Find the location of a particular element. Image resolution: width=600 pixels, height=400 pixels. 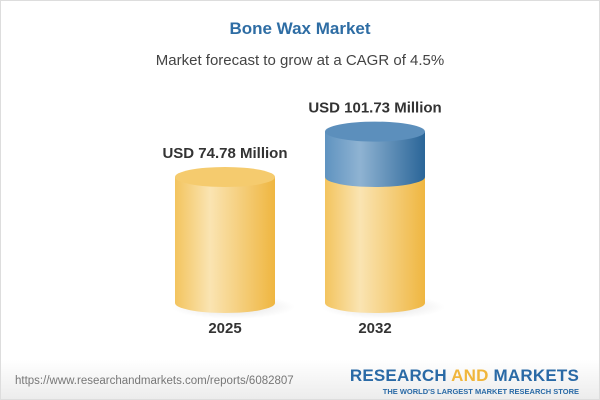

bar-2032-growth is located at coordinates (375, 159).